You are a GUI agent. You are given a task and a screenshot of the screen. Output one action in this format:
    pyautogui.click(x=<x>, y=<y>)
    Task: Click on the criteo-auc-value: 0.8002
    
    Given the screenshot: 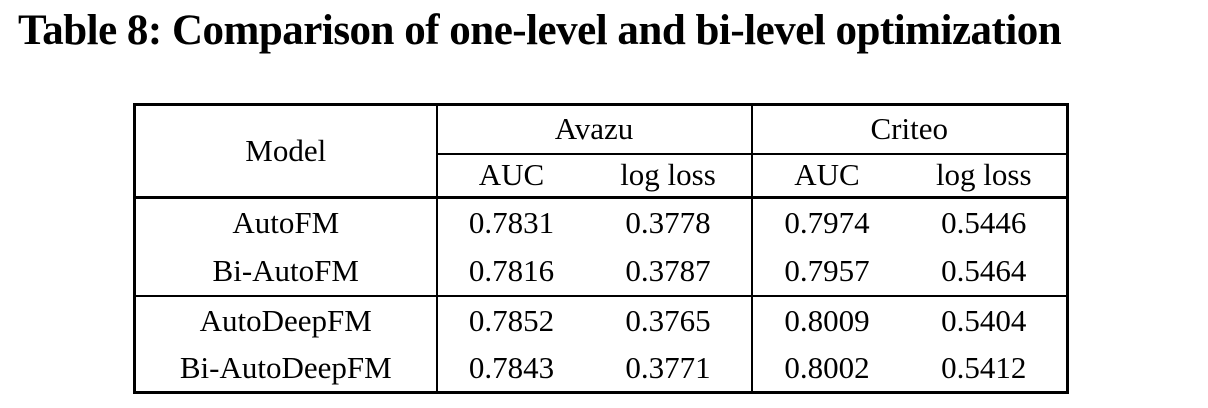 What is the action you would take?
    pyautogui.click(x=827, y=367)
    